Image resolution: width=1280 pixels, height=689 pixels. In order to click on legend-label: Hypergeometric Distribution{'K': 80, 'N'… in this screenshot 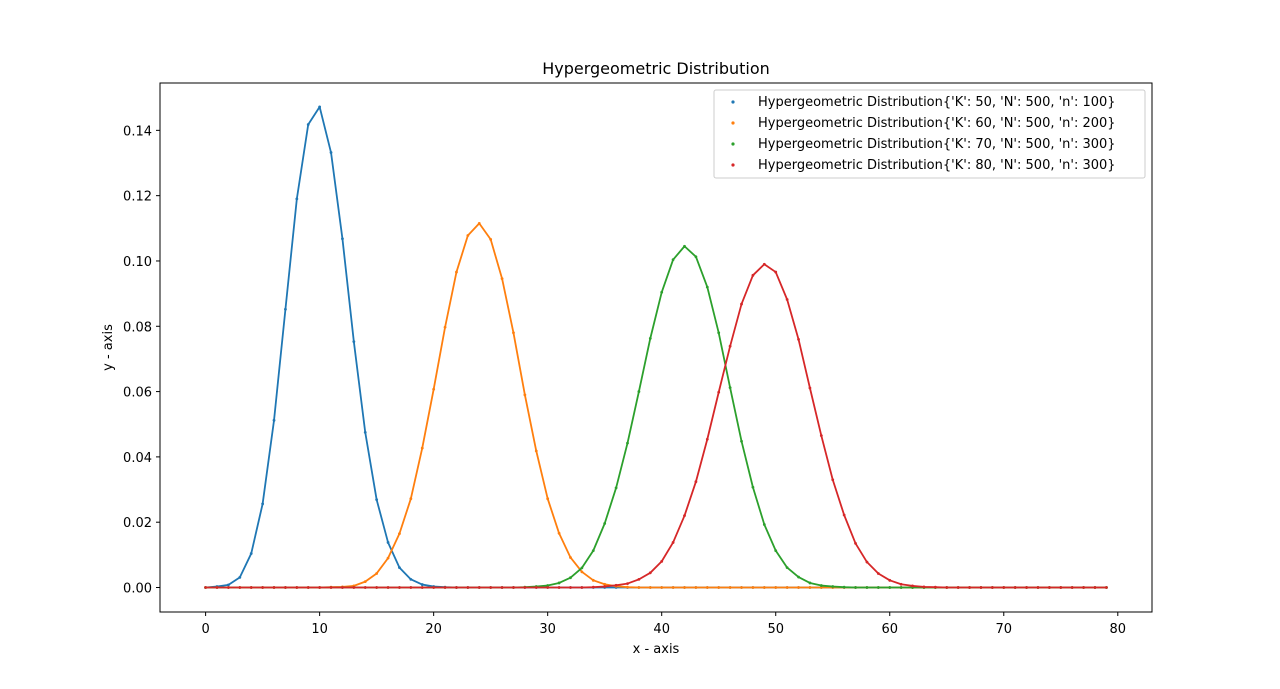, I will do `click(937, 165)`.